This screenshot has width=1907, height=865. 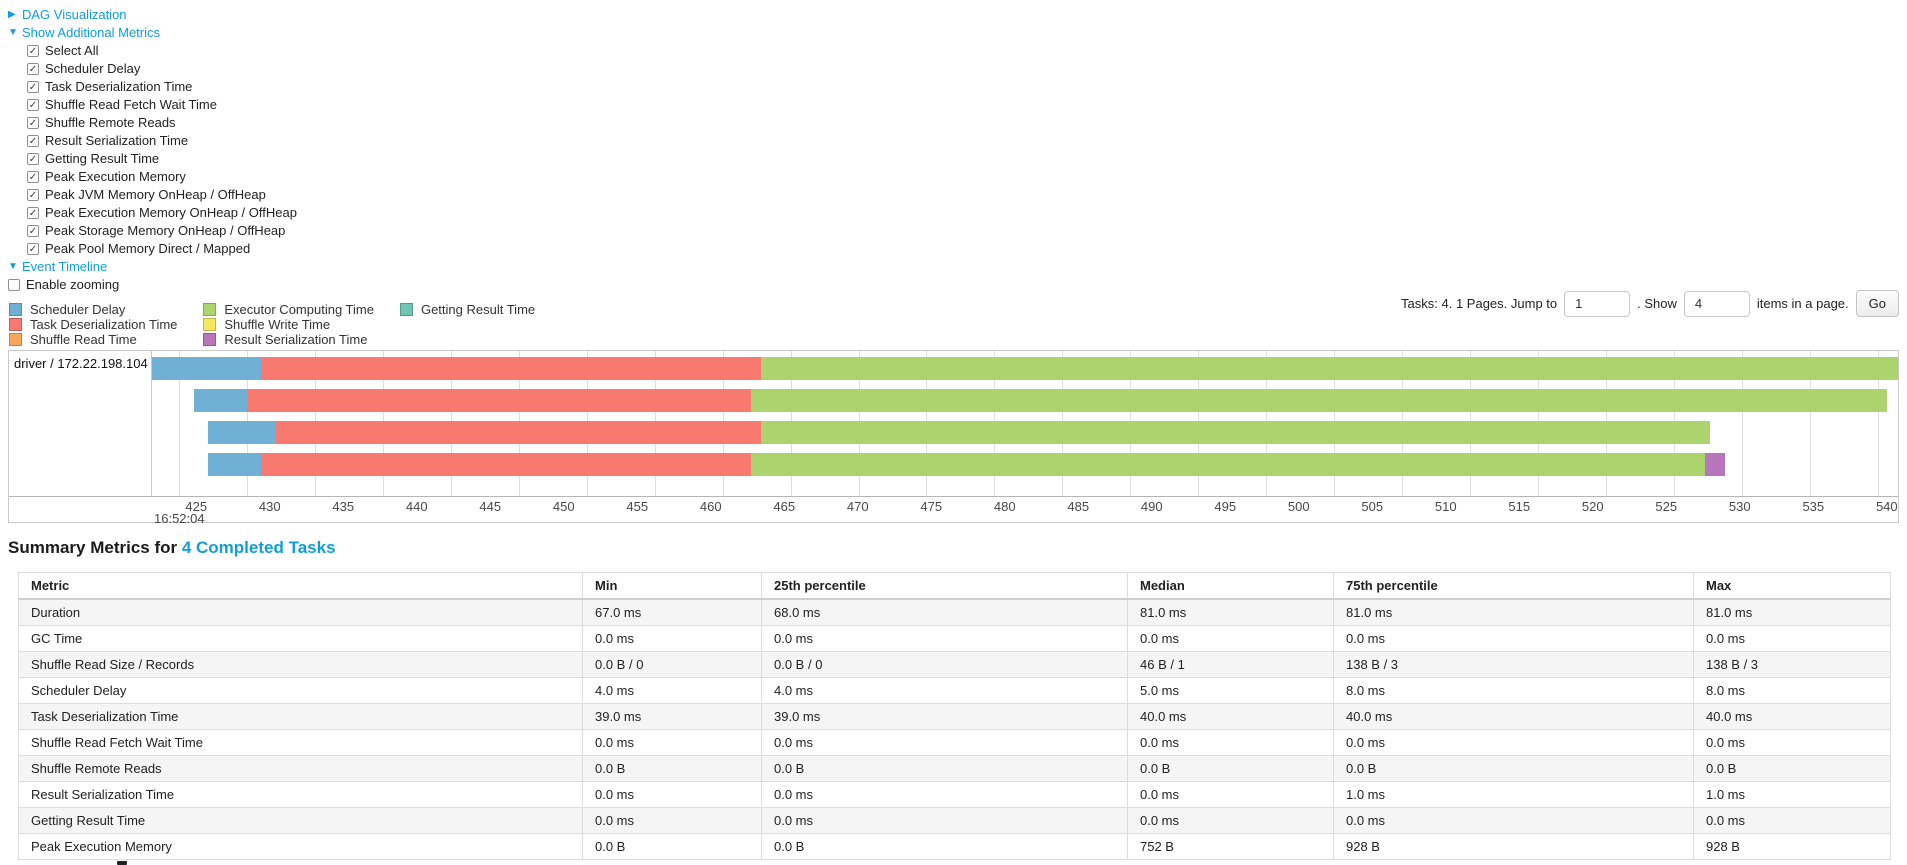 I want to click on axis-tick-label: 435, so click(x=343, y=506).